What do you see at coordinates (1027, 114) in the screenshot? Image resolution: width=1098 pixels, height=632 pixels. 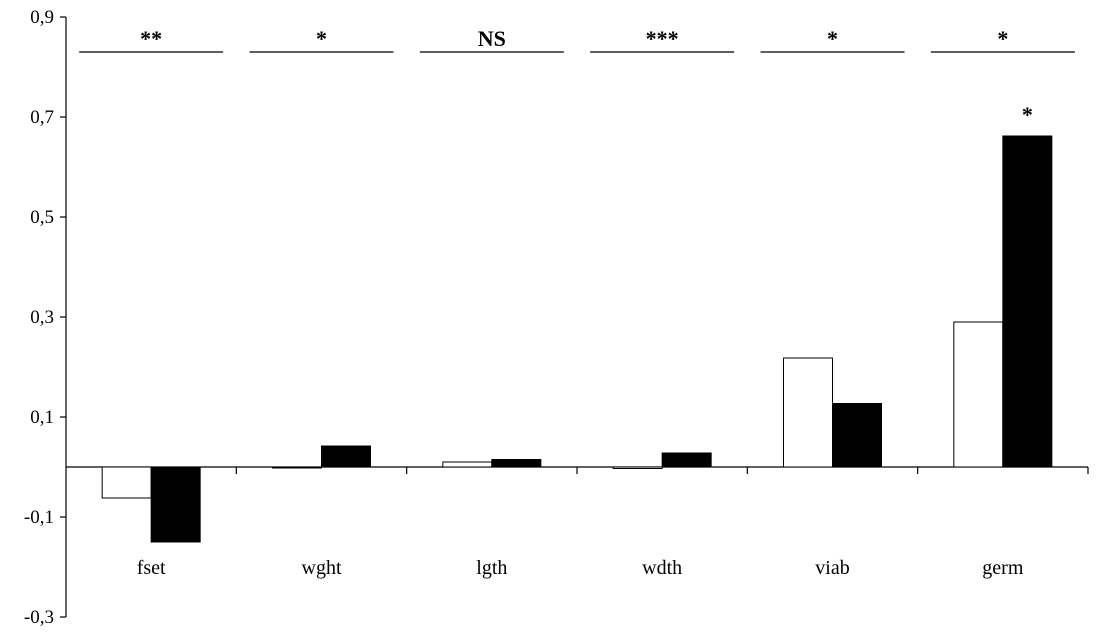 I see `bar-significance-label: *` at bounding box center [1027, 114].